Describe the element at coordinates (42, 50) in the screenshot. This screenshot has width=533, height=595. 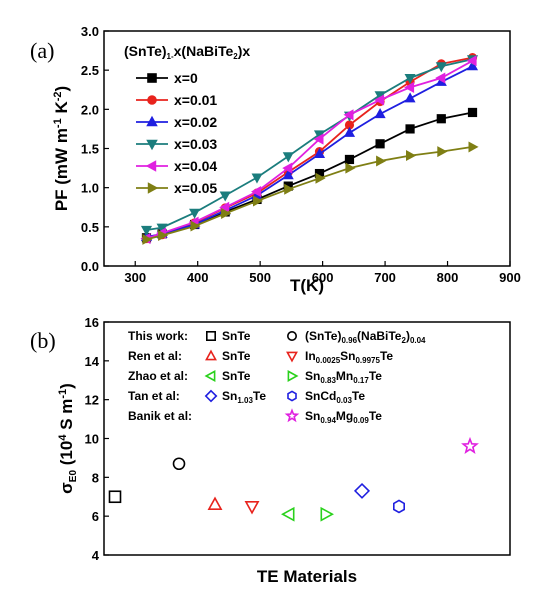
I see `panel-label-a: (a)` at that location.